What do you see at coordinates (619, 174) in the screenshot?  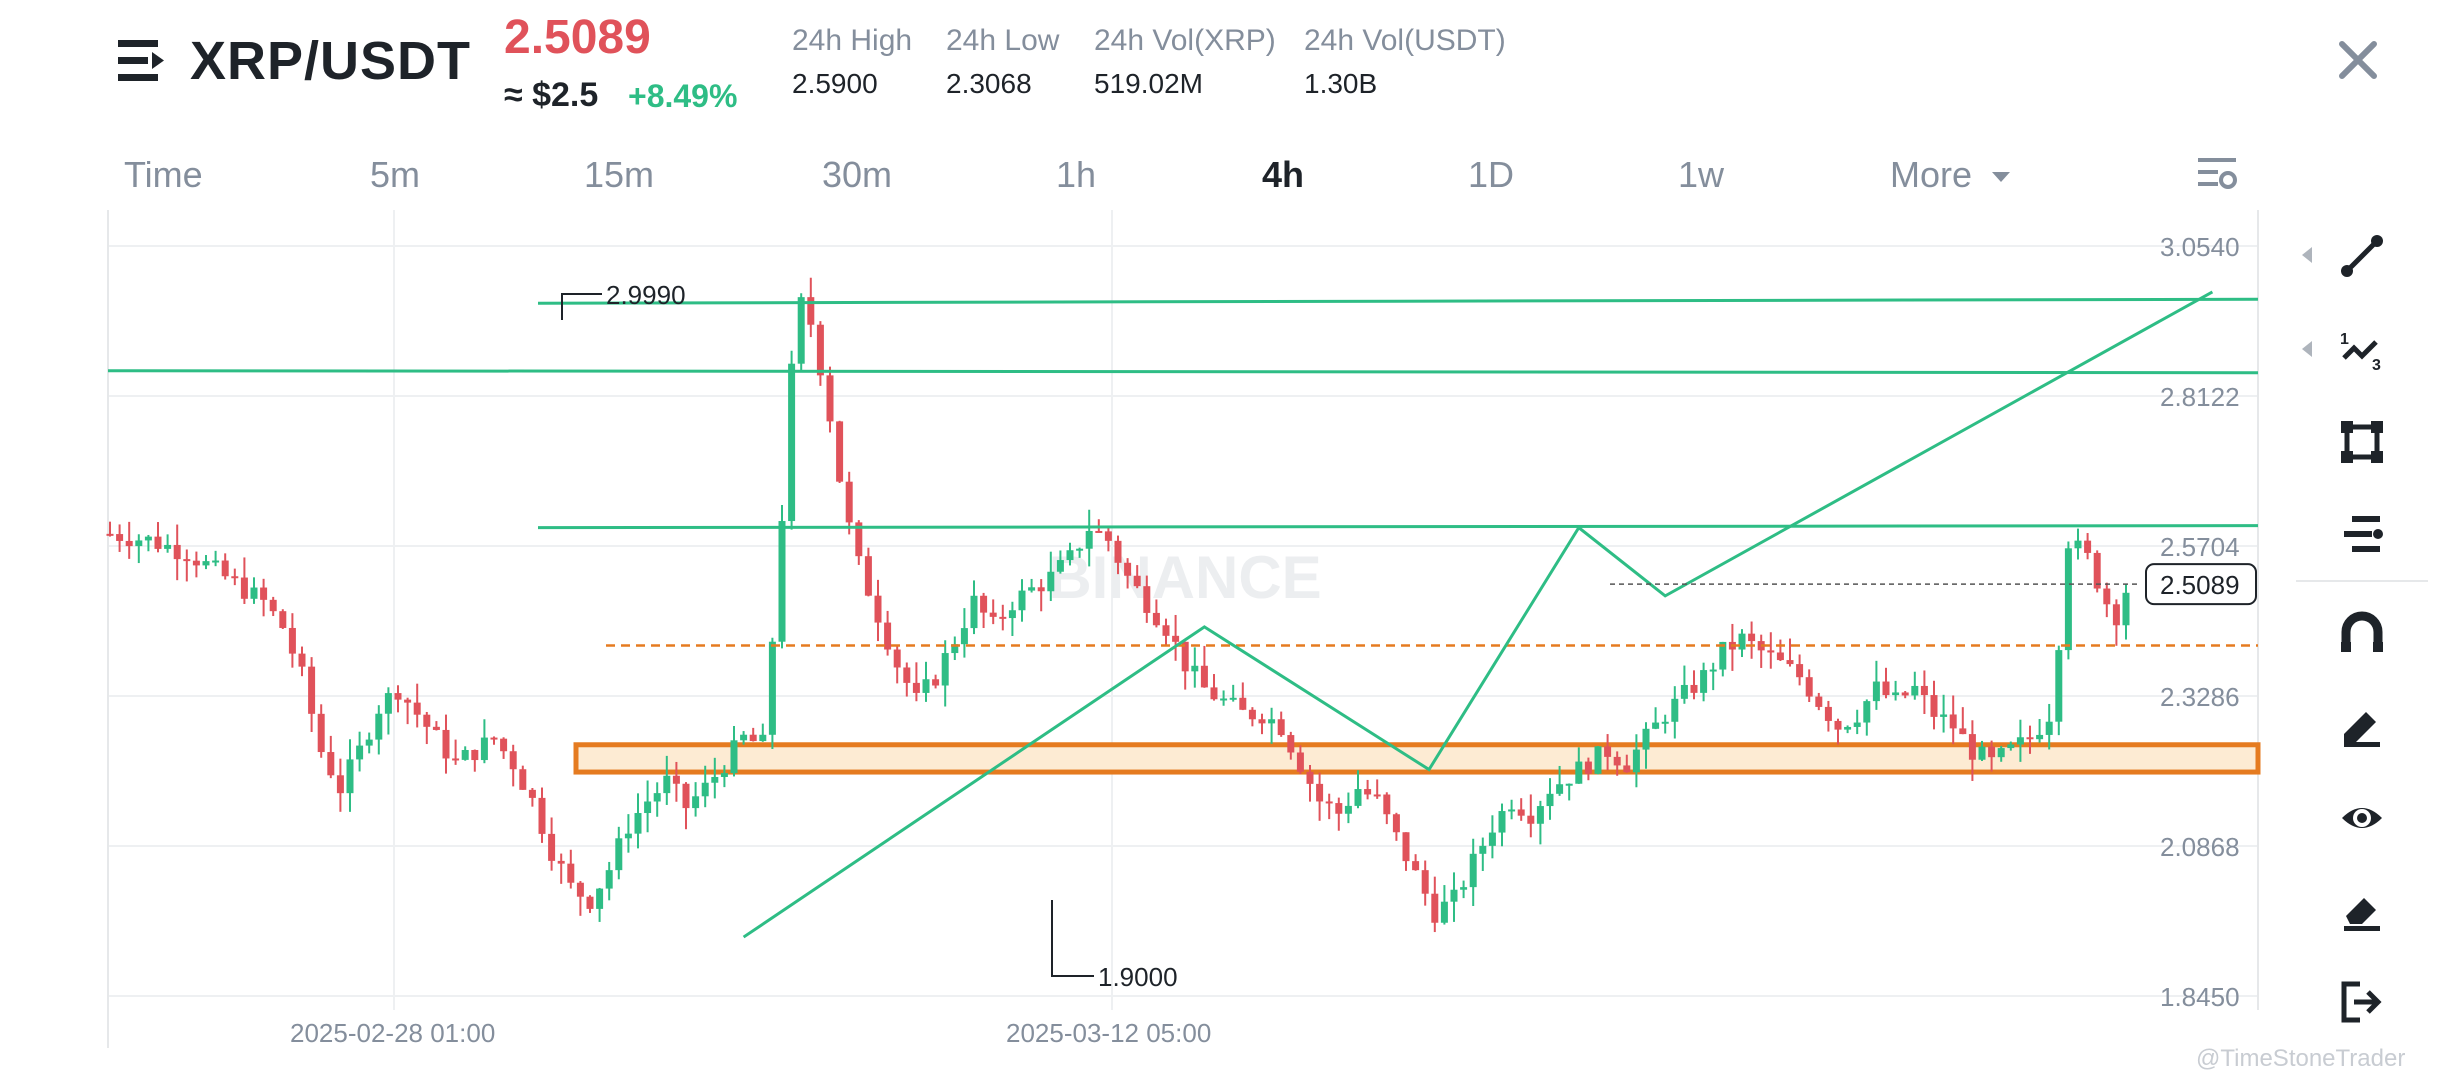 I see `tab-15m: 15m` at bounding box center [619, 174].